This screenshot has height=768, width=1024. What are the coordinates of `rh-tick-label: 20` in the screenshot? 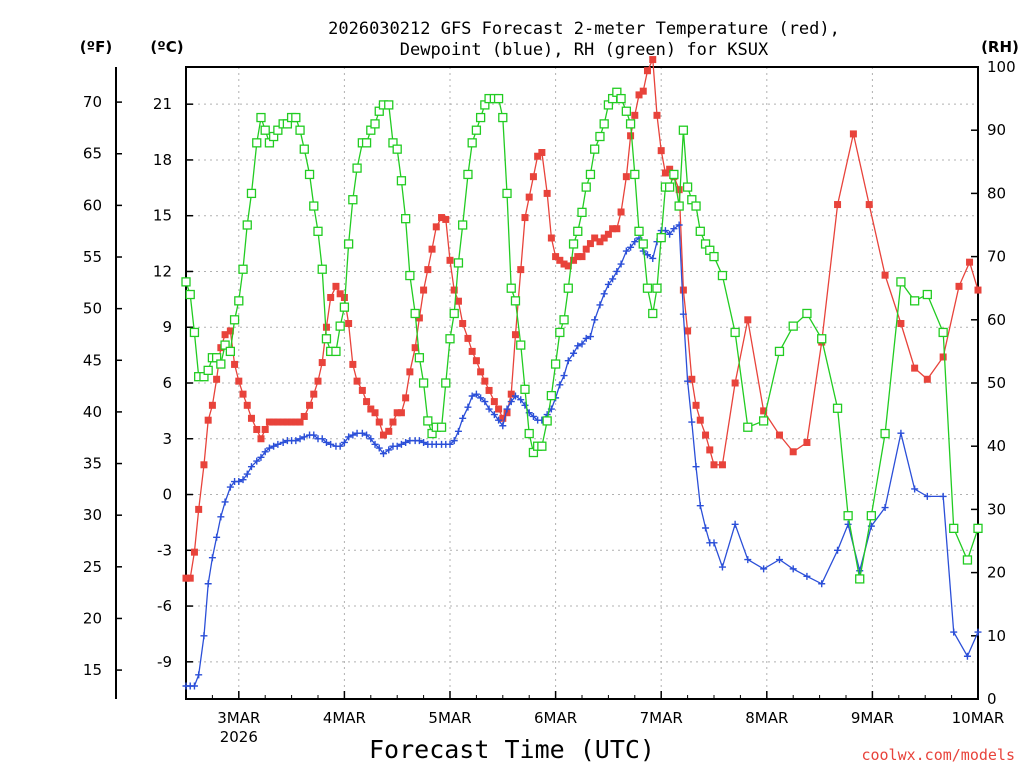 It's located at (996, 573).